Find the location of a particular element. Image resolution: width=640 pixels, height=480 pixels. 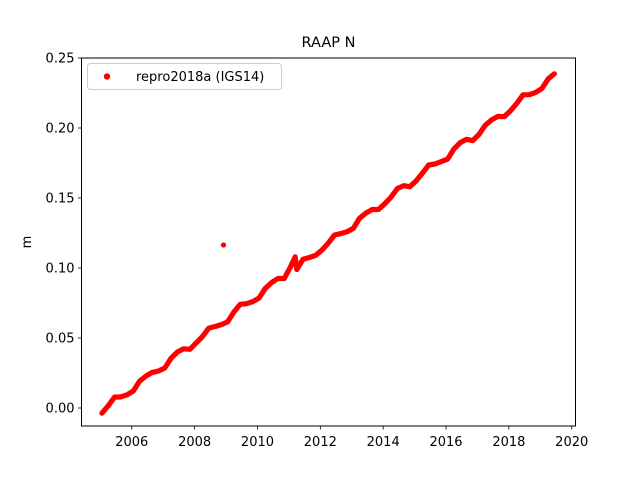

x-tick-label: 2020 is located at coordinates (571, 442).